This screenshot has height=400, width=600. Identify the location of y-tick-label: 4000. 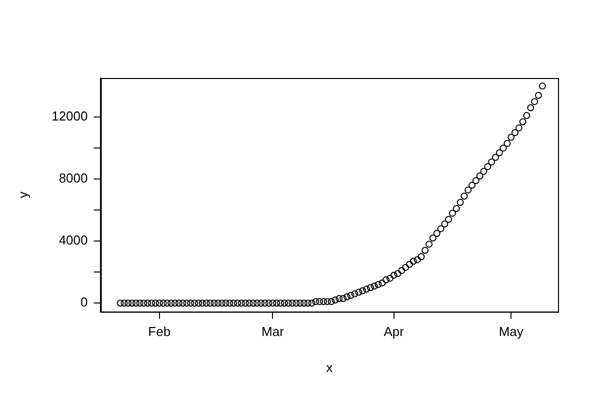
(73, 240).